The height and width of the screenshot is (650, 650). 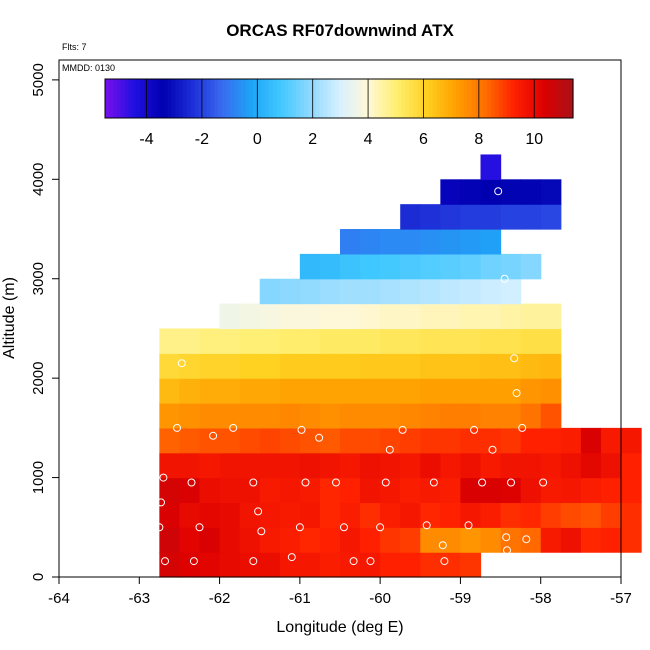 I want to click on colorbar: -4 -2 0 2 4 6 8 10, so click(x=339, y=113).